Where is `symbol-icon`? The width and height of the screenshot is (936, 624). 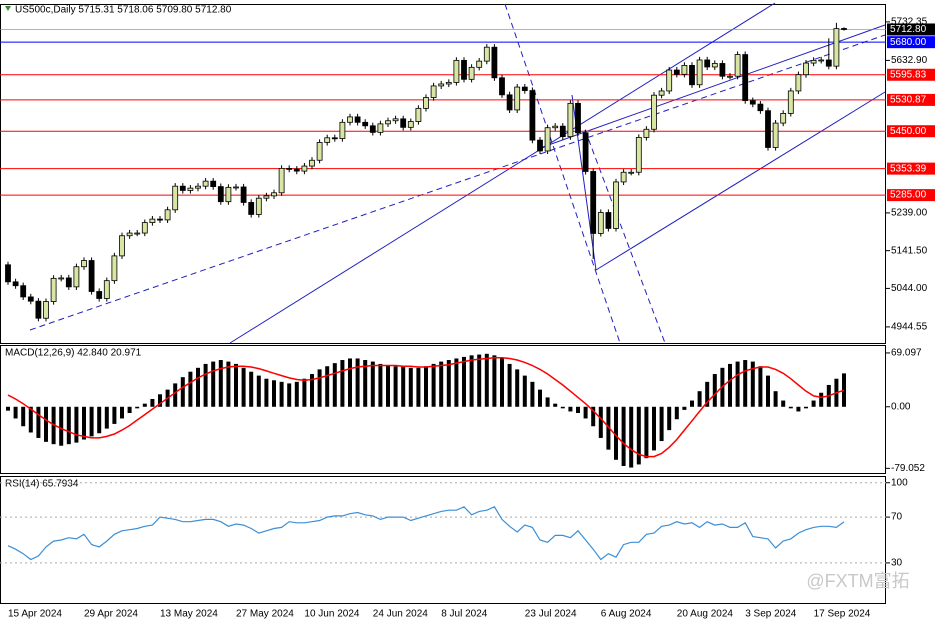 symbol-icon is located at coordinates (8, 8).